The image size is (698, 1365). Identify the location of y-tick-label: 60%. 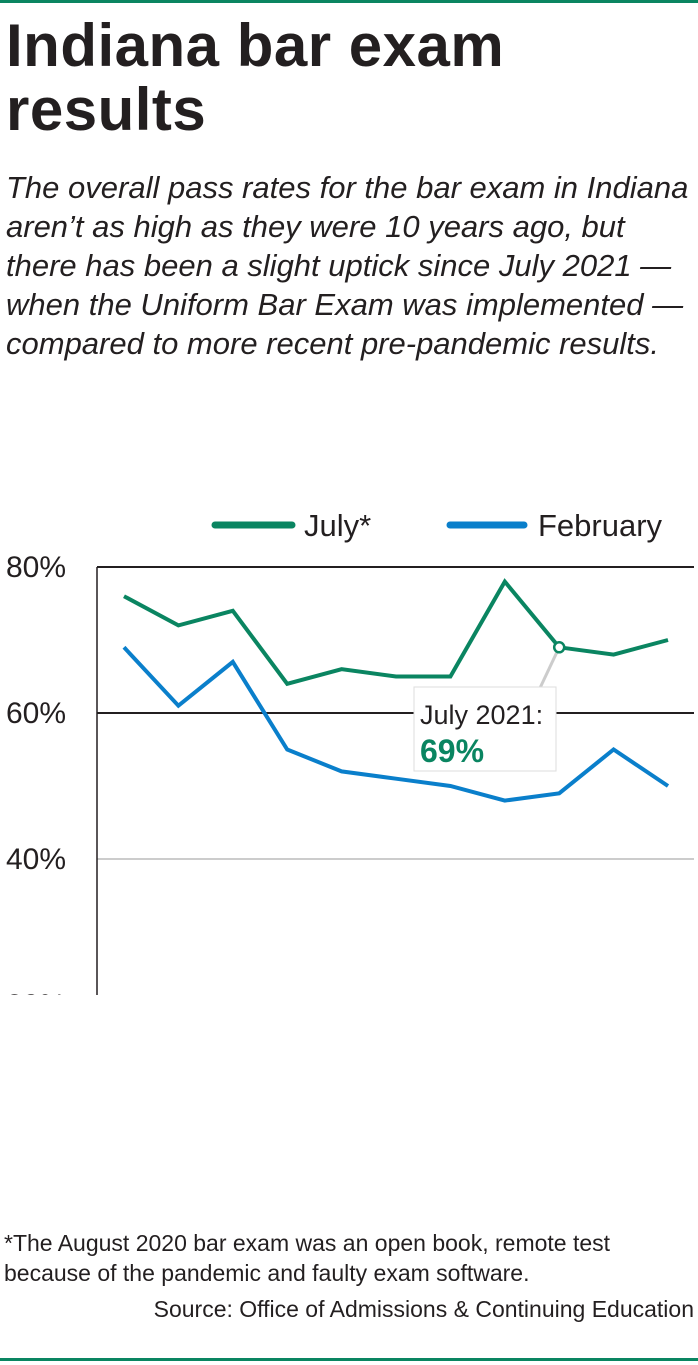
(36, 713).